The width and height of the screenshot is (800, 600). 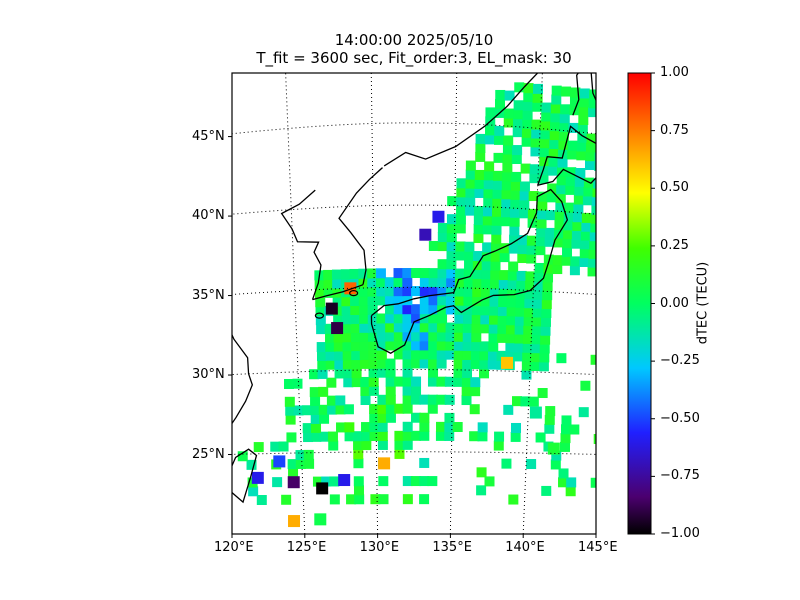 What do you see at coordinates (680, 418) in the screenshot?
I see `colorbar-tick-label: −0.50` at bounding box center [680, 418].